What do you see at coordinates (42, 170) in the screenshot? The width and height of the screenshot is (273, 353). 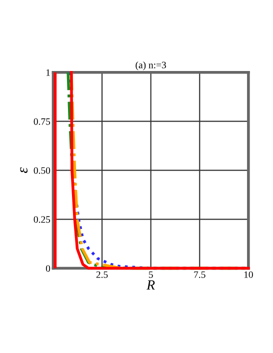 I see `y-tick-label: 0.50` at bounding box center [42, 170].